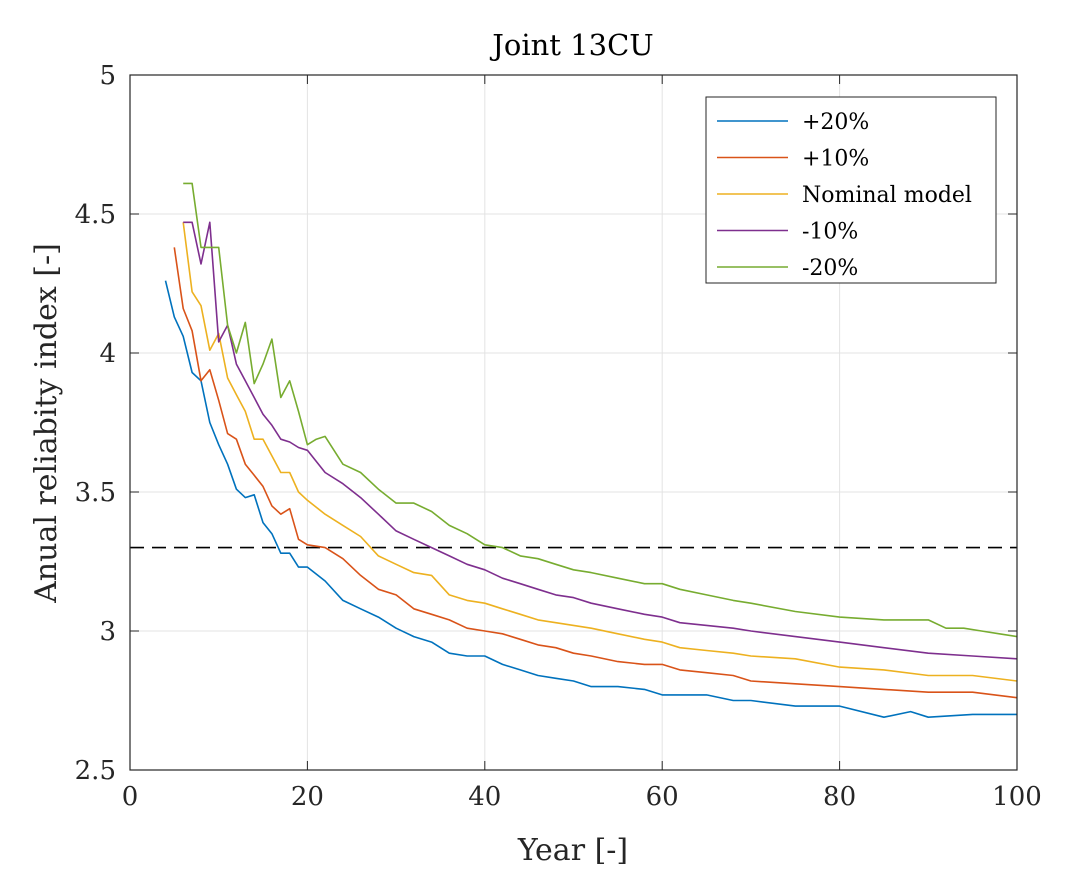  What do you see at coordinates (830, 268) in the screenshot?
I see `legend-label: -20%` at bounding box center [830, 268].